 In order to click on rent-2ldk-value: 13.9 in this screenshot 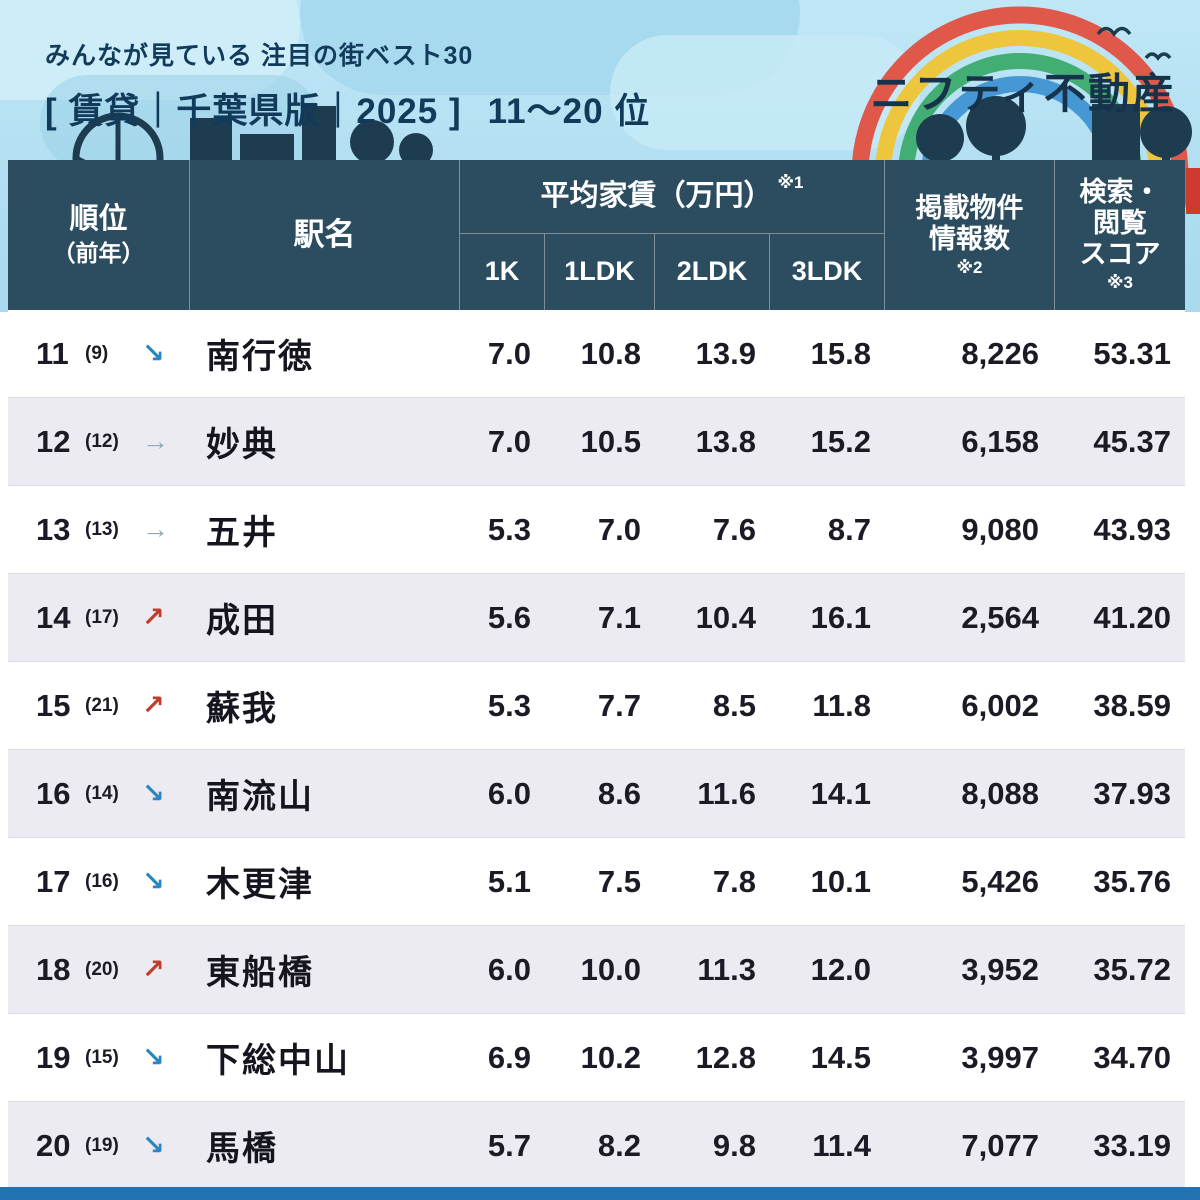, I will do `click(725, 353)`.